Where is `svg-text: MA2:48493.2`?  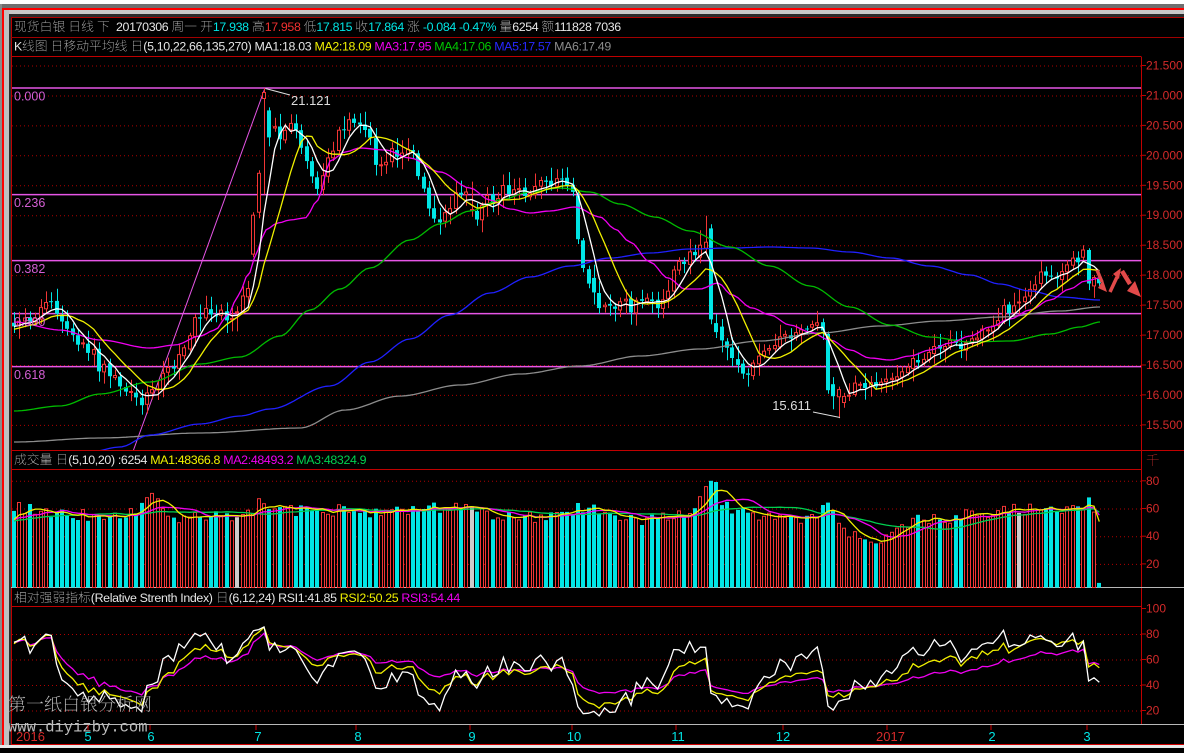 svg-text: MA2:48493.2 is located at coordinates (258, 460).